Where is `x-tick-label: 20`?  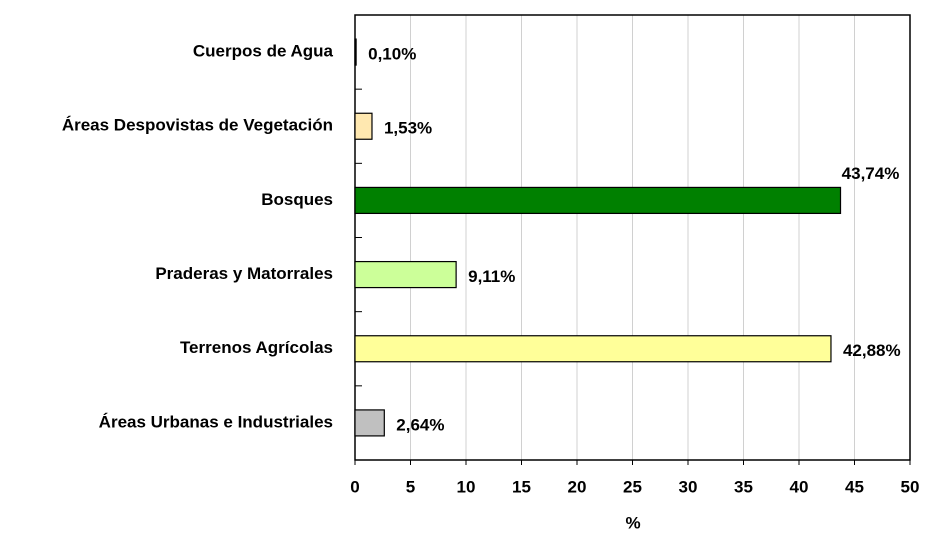
x-tick-label: 20 is located at coordinates (577, 486).